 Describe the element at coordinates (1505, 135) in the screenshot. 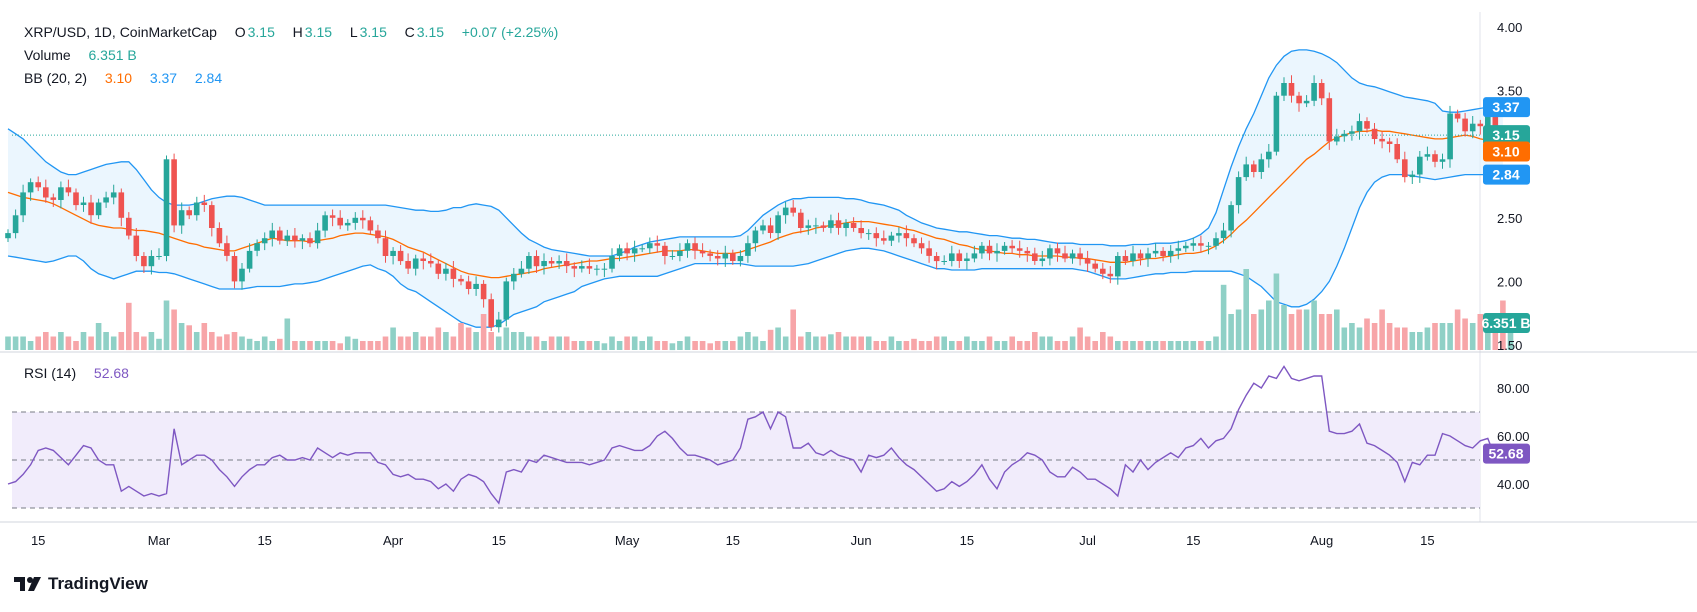

I see `last-price-pill-text: 3.15` at that location.